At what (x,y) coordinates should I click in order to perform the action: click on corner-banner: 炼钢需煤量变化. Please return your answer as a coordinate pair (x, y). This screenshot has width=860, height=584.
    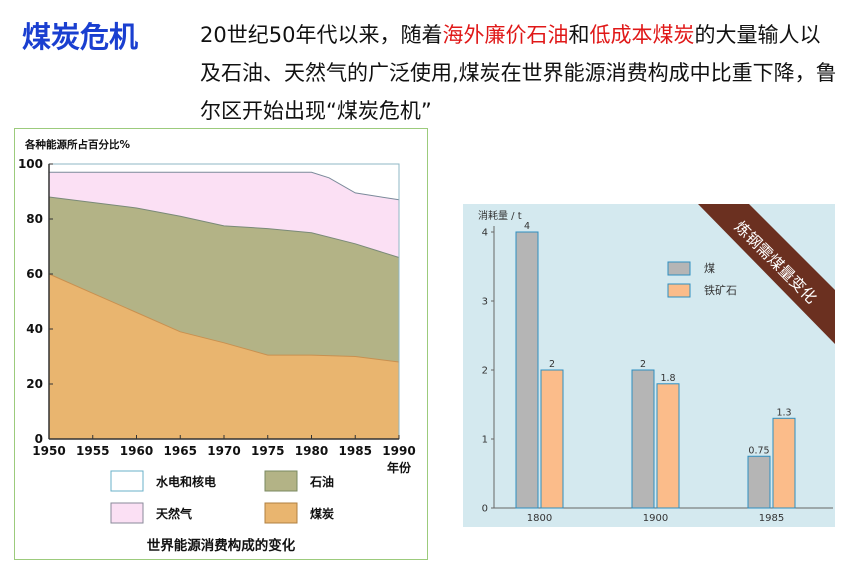
    Looking at the image, I should click on (766, 274).